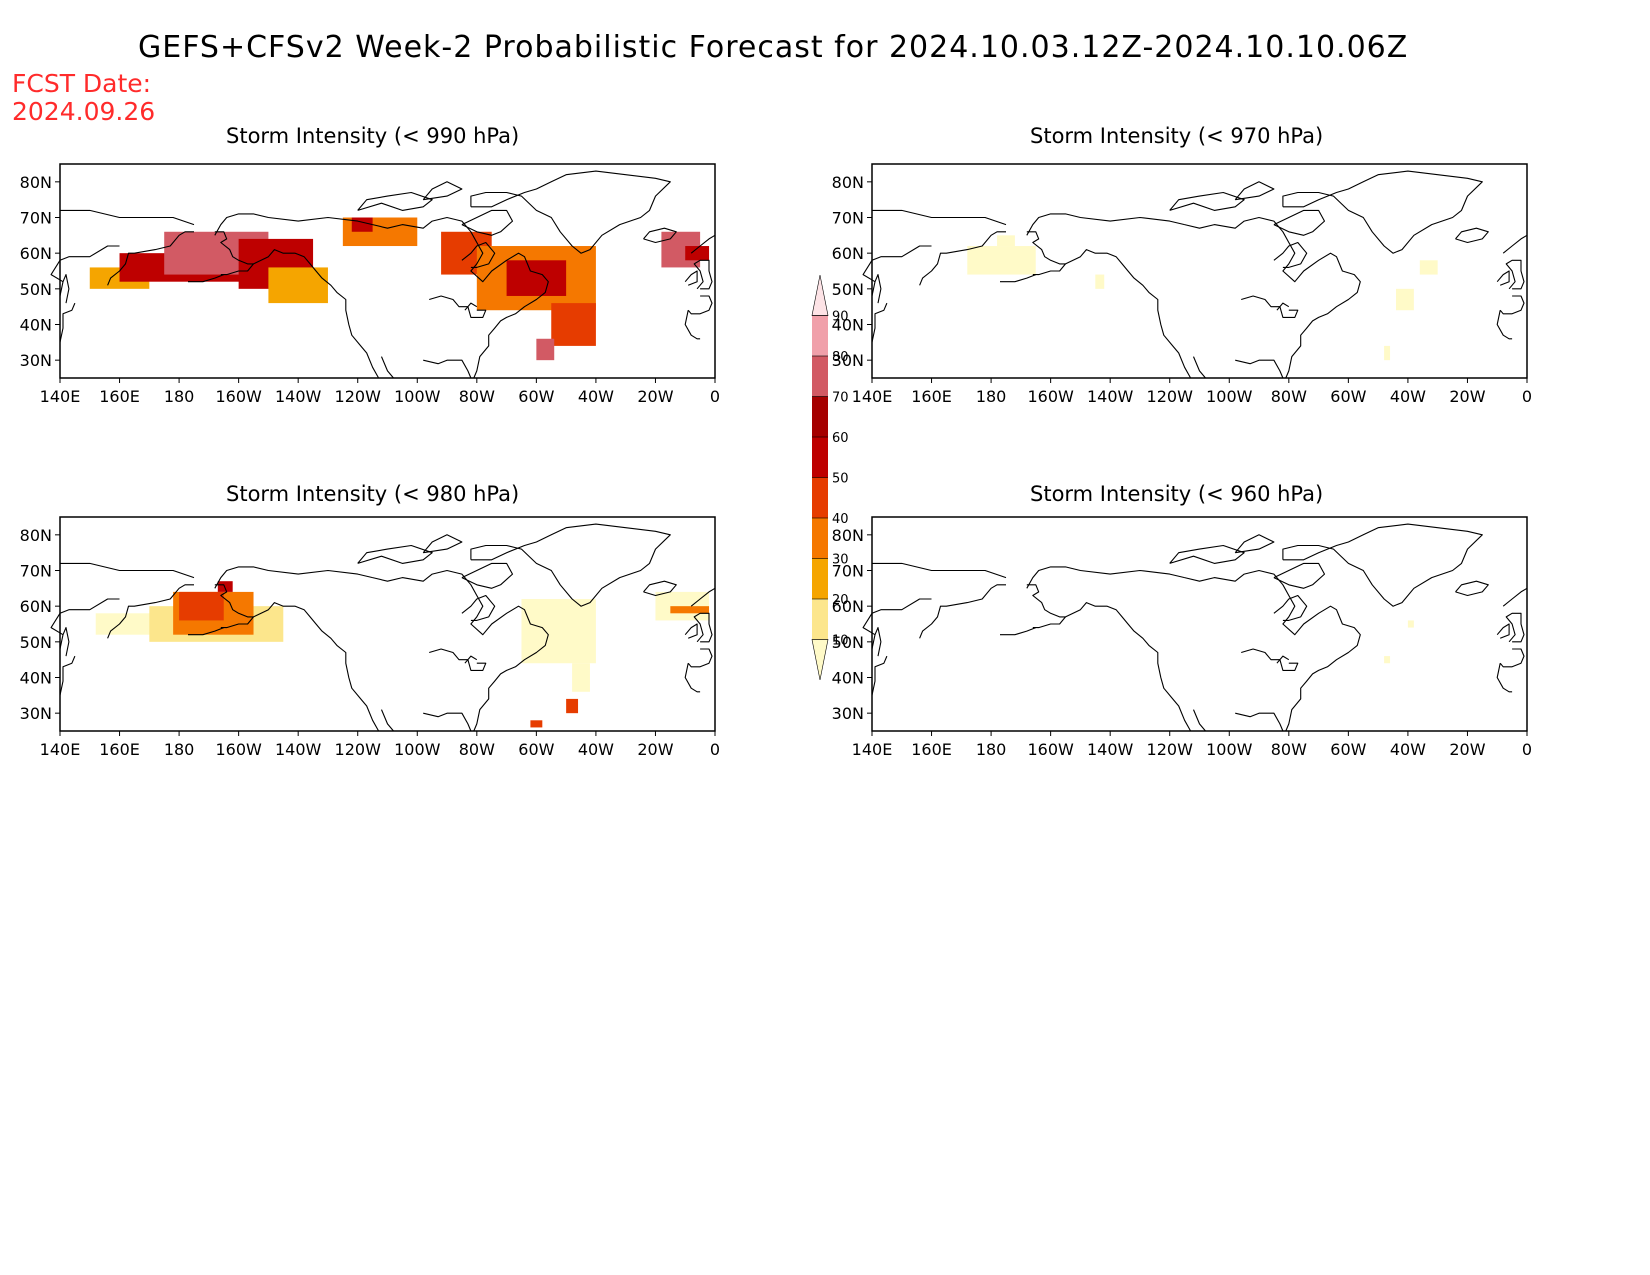 The height and width of the screenshot is (1275, 1650). Describe the element at coordinates (840, 600) in the screenshot. I see `colorbar-tick-label: 20` at that location.